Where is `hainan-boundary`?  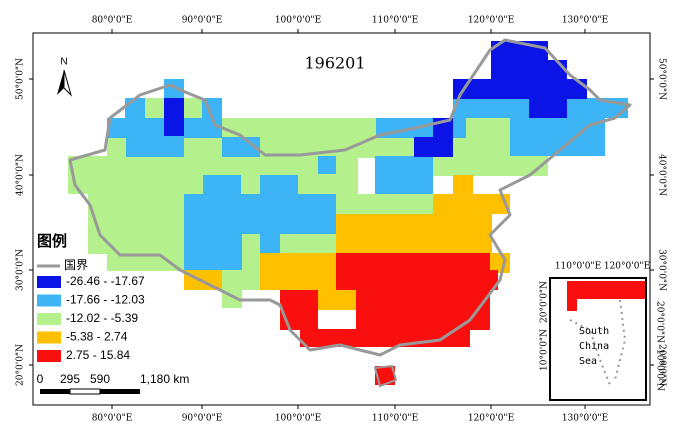 hainan-boundary is located at coordinates (385, 376).